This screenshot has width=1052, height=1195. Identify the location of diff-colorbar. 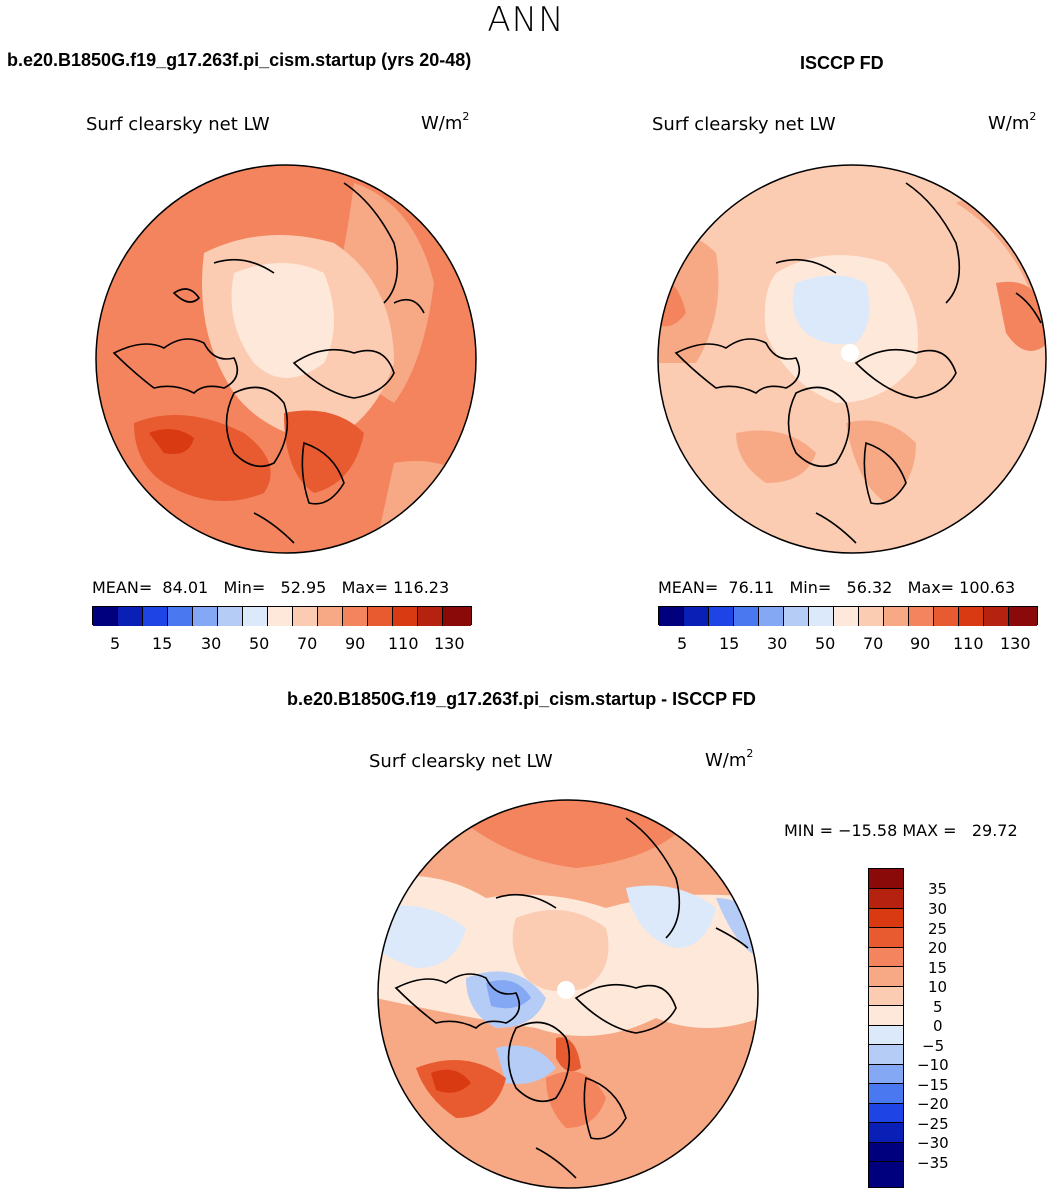
(886, 1028).